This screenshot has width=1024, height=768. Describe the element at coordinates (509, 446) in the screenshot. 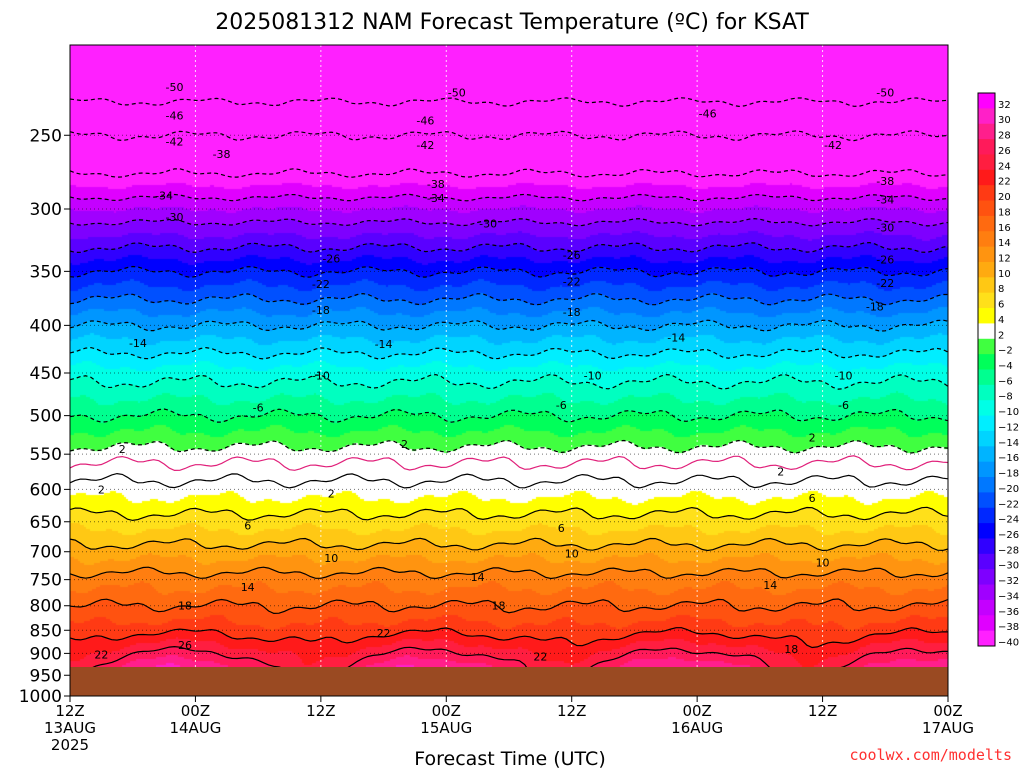

I see `isotherm--2` at that location.